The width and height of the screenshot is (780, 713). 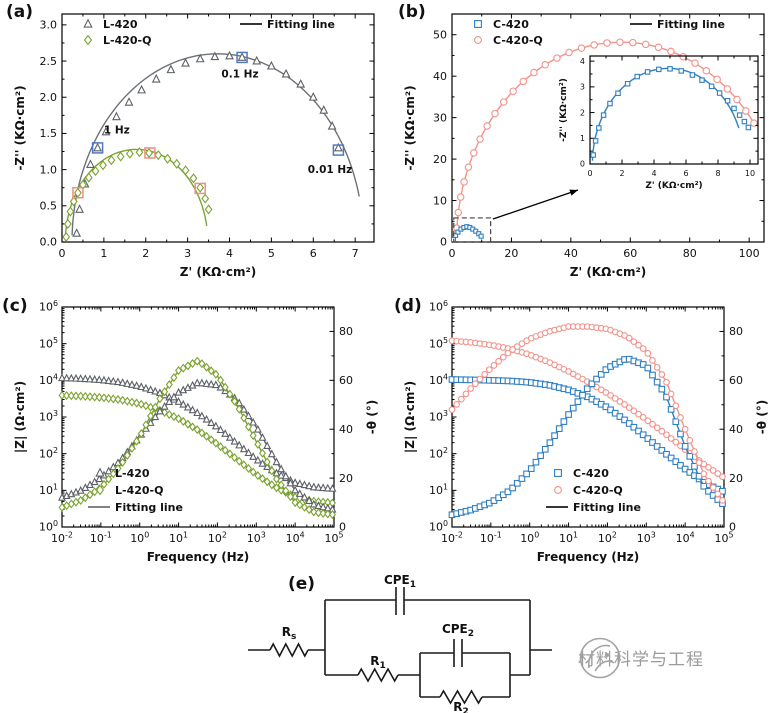 What do you see at coordinates (378, 662) in the screenshot?
I see `svg-text: R1` at bounding box center [378, 662].